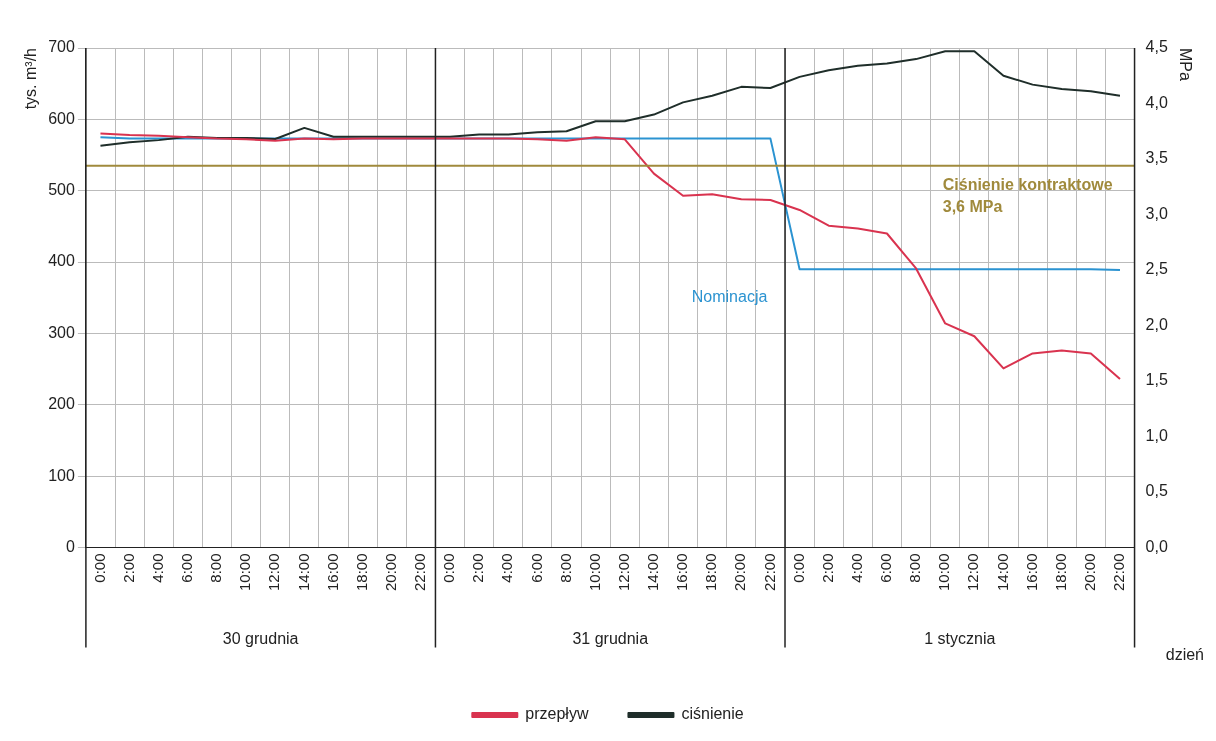 This screenshot has height=741, width=1216. Describe the element at coordinates (61, 47) in the screenshot. I see `y-tick-label: 700` at that location.